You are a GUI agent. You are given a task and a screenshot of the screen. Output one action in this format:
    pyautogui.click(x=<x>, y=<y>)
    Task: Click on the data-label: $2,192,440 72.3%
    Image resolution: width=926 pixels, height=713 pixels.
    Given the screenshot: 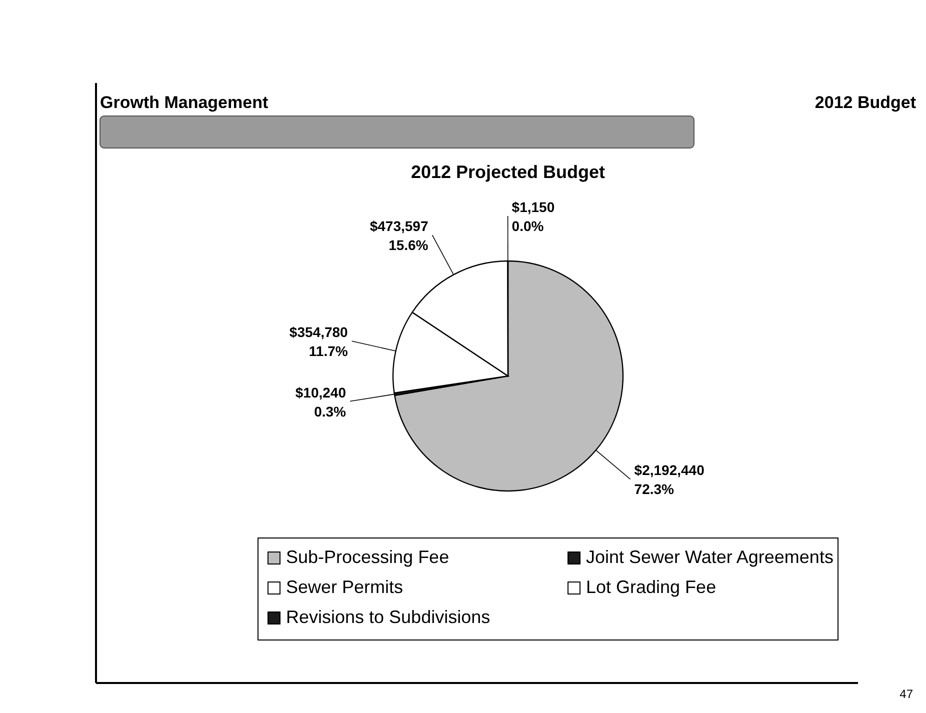 What is the action you would take?
    pyautogui.click(x=669, y=480)
    